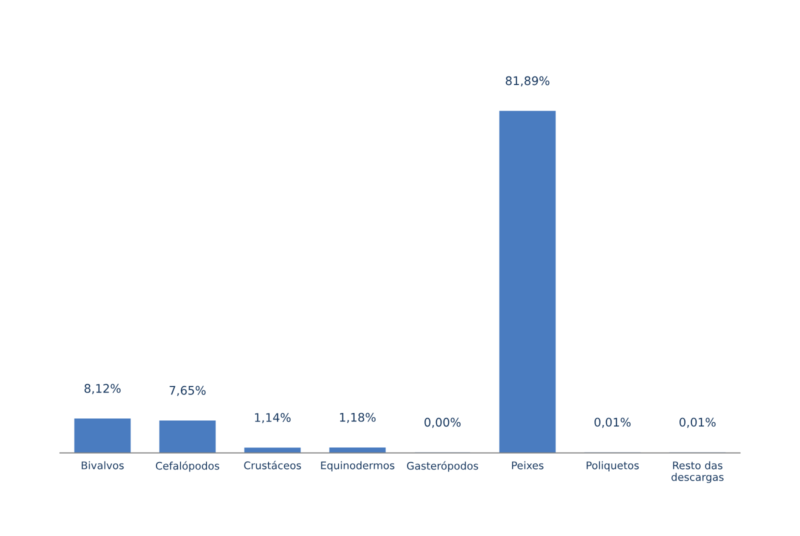 The width and height of the screenshot is (800, 536). I want to click on x-tick-label: Equinodermos, so click(357, 466).